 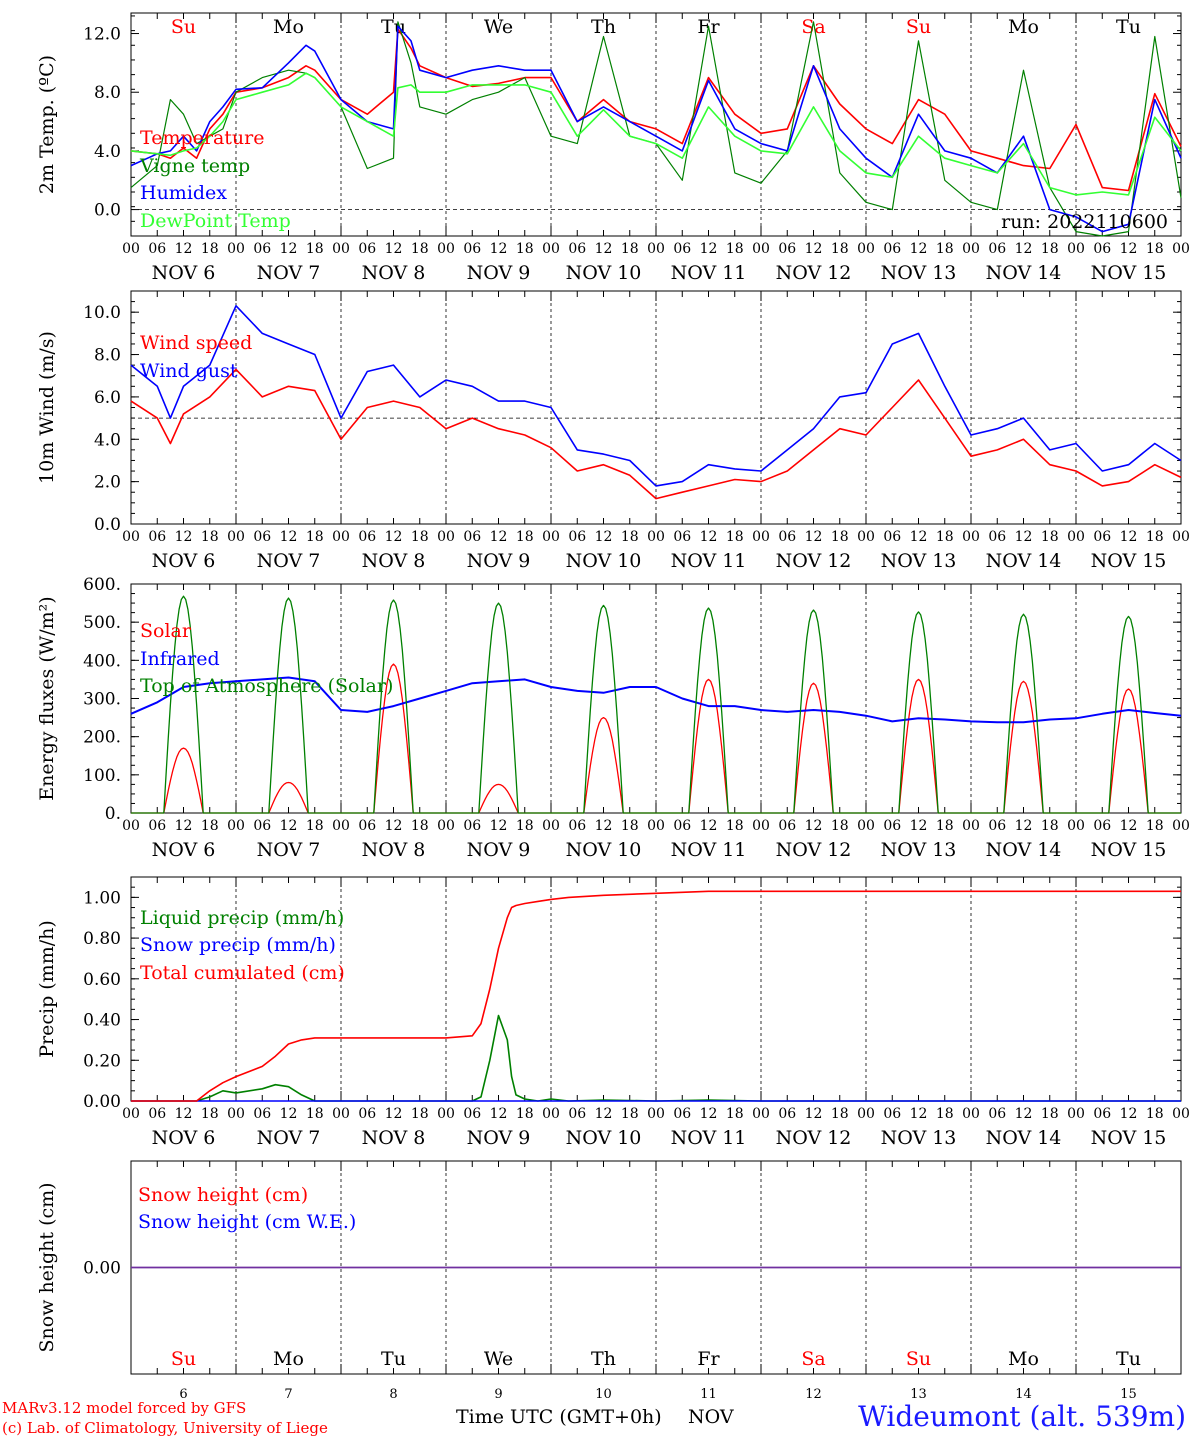 I want to click on day-number-label: 6, so click(x=183, y=1394).